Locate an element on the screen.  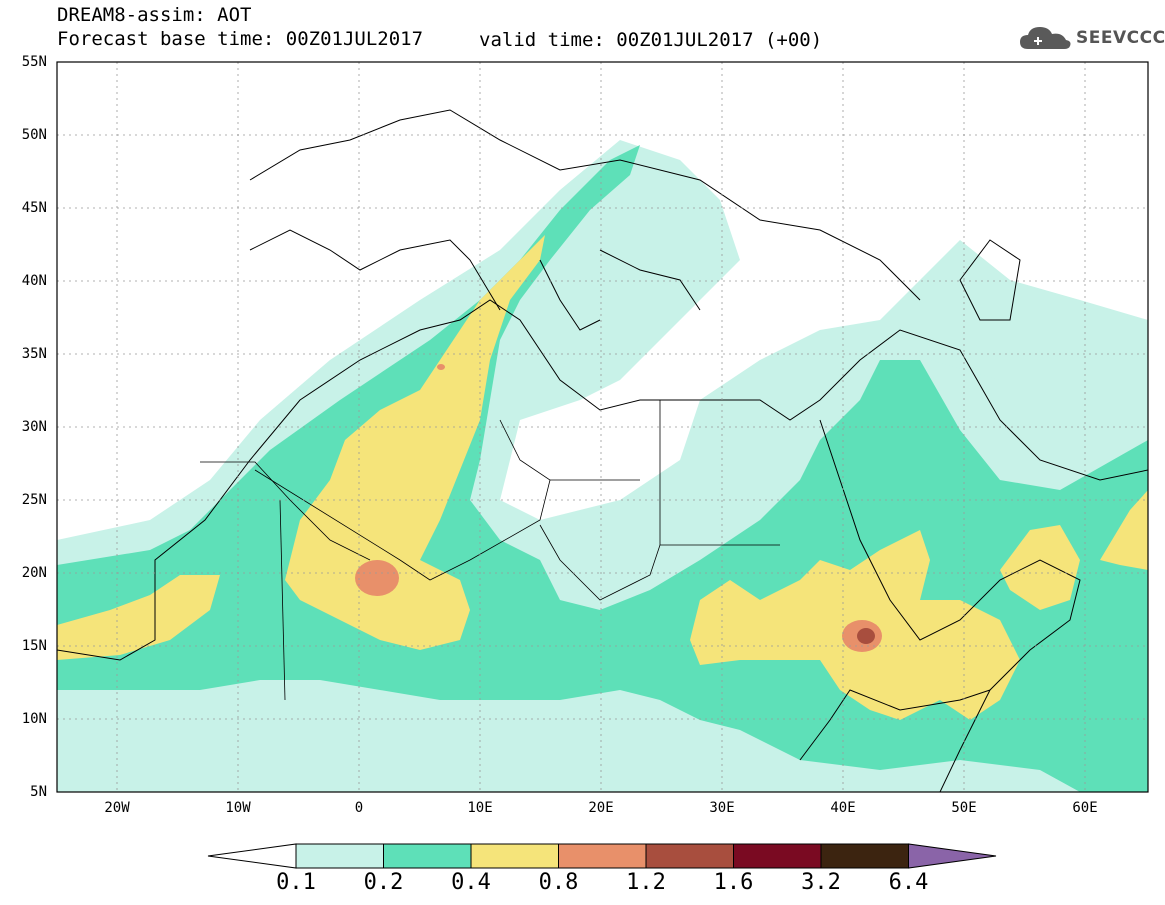
lat-label: 50N is located at coordinates (34, 135).